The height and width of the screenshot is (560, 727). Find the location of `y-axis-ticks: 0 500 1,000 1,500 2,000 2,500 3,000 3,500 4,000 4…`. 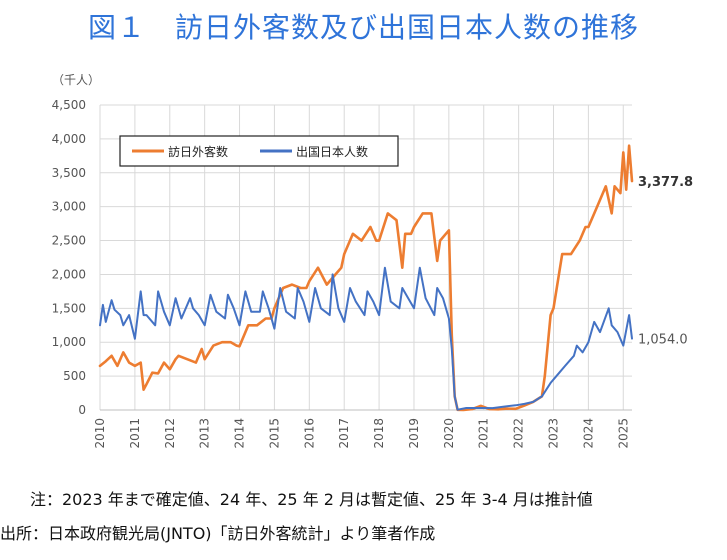

y-axis-ticks: 0 500 1,000 1,500 2,000 2,500 3,000 3,500 4,000 4… is located at coordinates (69, 257).